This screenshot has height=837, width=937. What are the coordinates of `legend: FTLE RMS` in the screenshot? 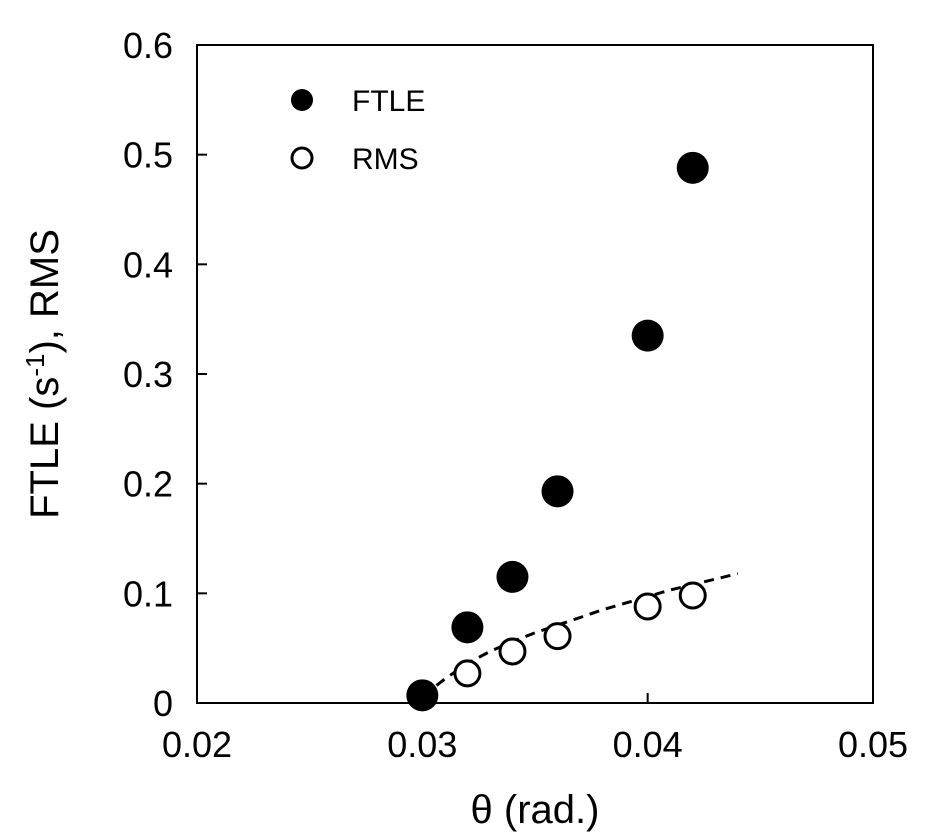 It's located at (357, 130).